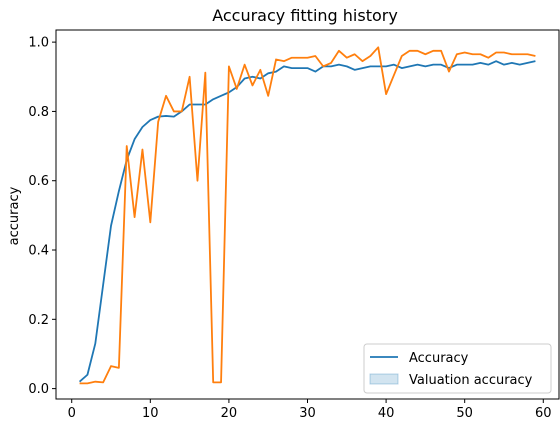 This screenshot has width=560, height=433. I want to click on legend-valuation-swatch, so click(384, 379).